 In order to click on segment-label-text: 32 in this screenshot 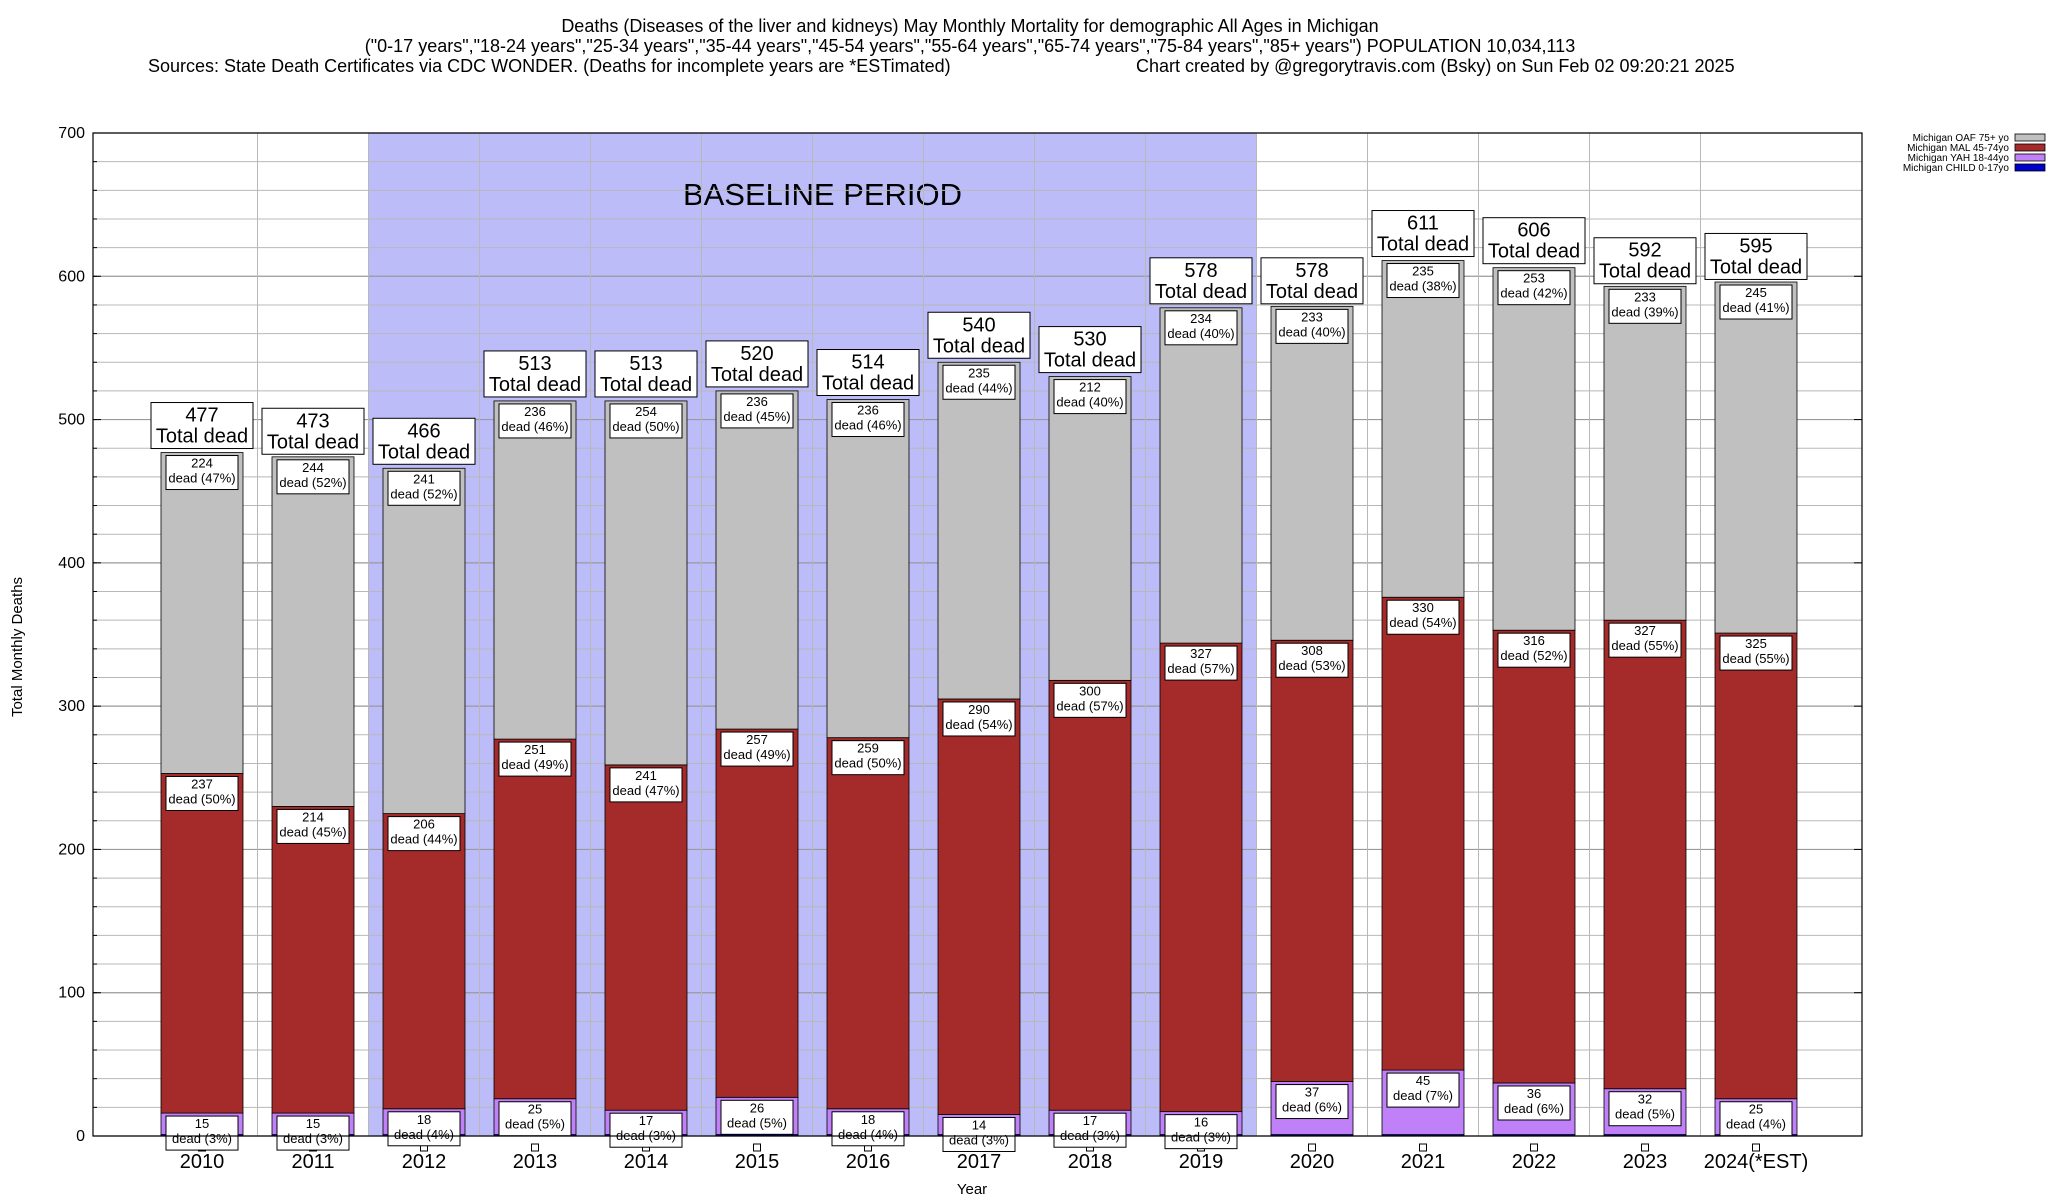, I will do `click(1645, 1099)`.